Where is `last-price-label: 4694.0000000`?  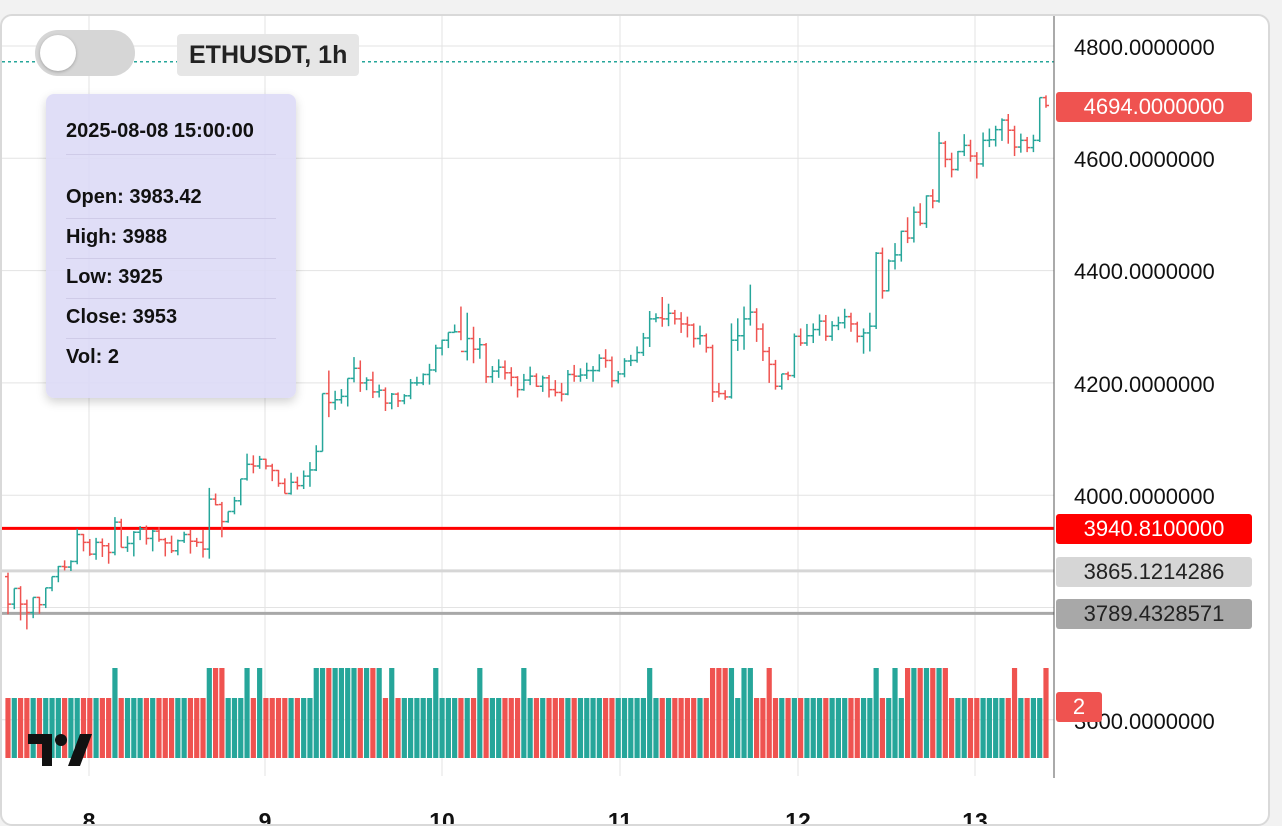 last-price-label: 4694.0000000 is located at coordinates (1154, 107).